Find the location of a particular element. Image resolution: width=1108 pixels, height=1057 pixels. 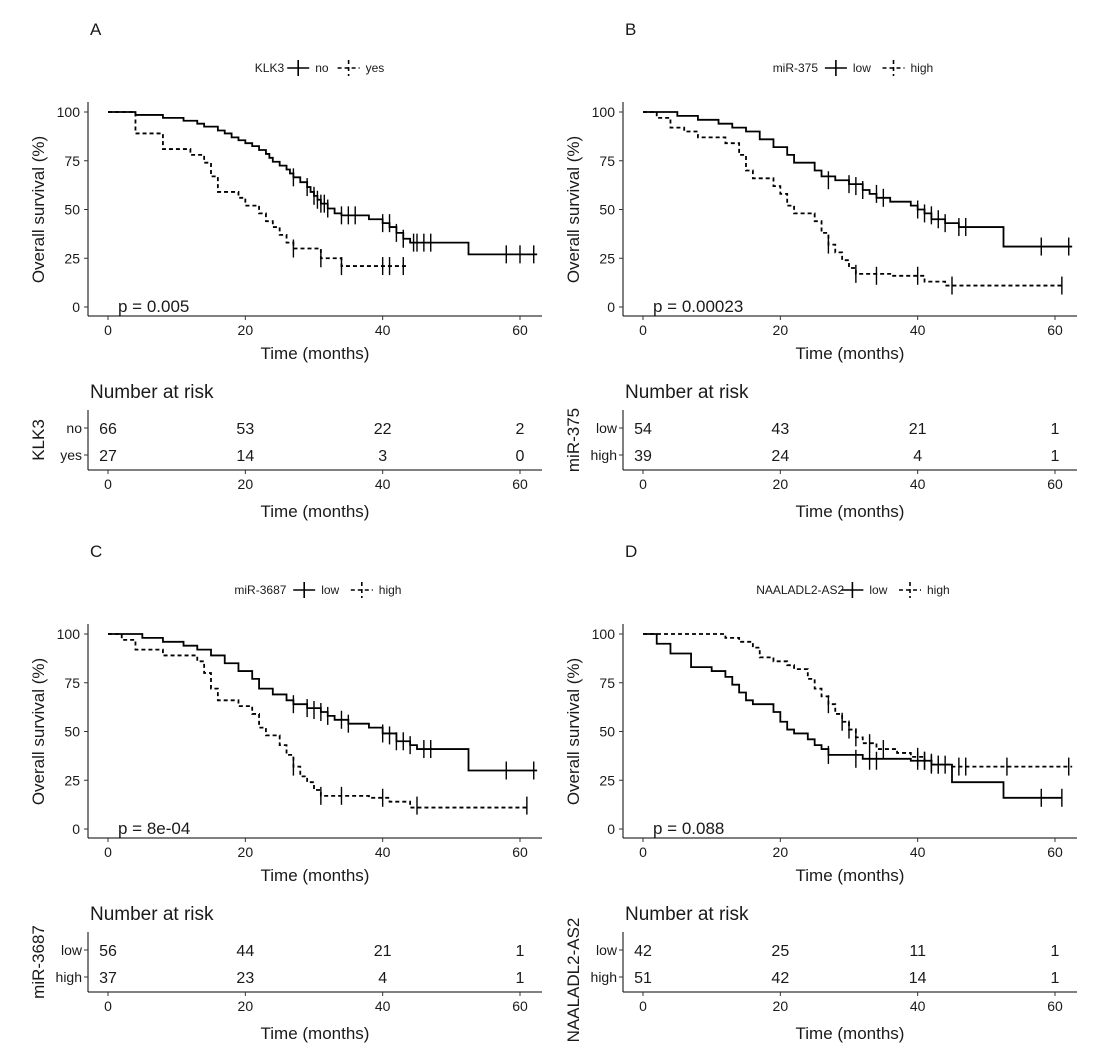

legend-title: miR-3687 is located at coordinates (260, 590).